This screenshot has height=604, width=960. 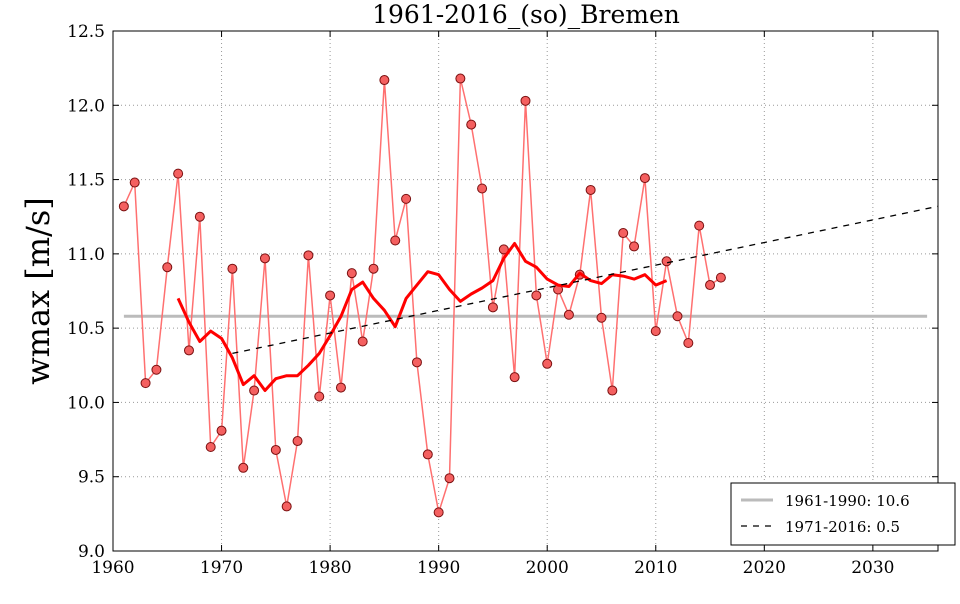 What do you see at coordinates (112, 568) in the screenshot?
I see `x-tick-label: 1960` at bounding box center [112, 568].